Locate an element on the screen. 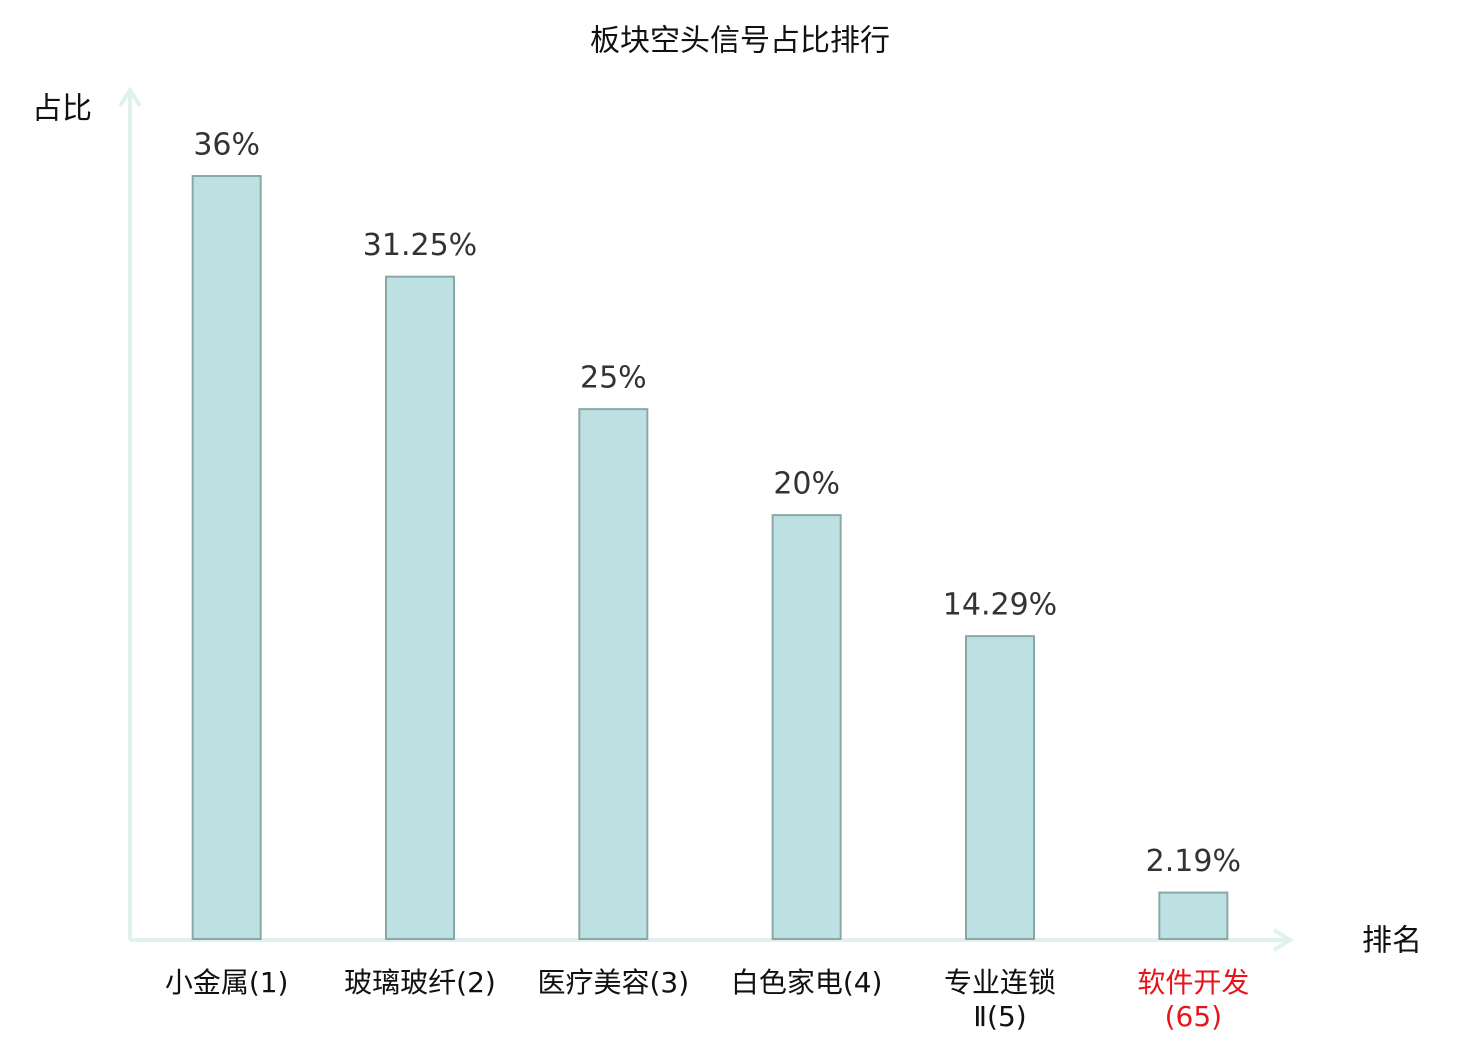 The height and width of the screenshot is (1040, 1480). x-axis-label: 排名 is located at coordinates (1392, 941).